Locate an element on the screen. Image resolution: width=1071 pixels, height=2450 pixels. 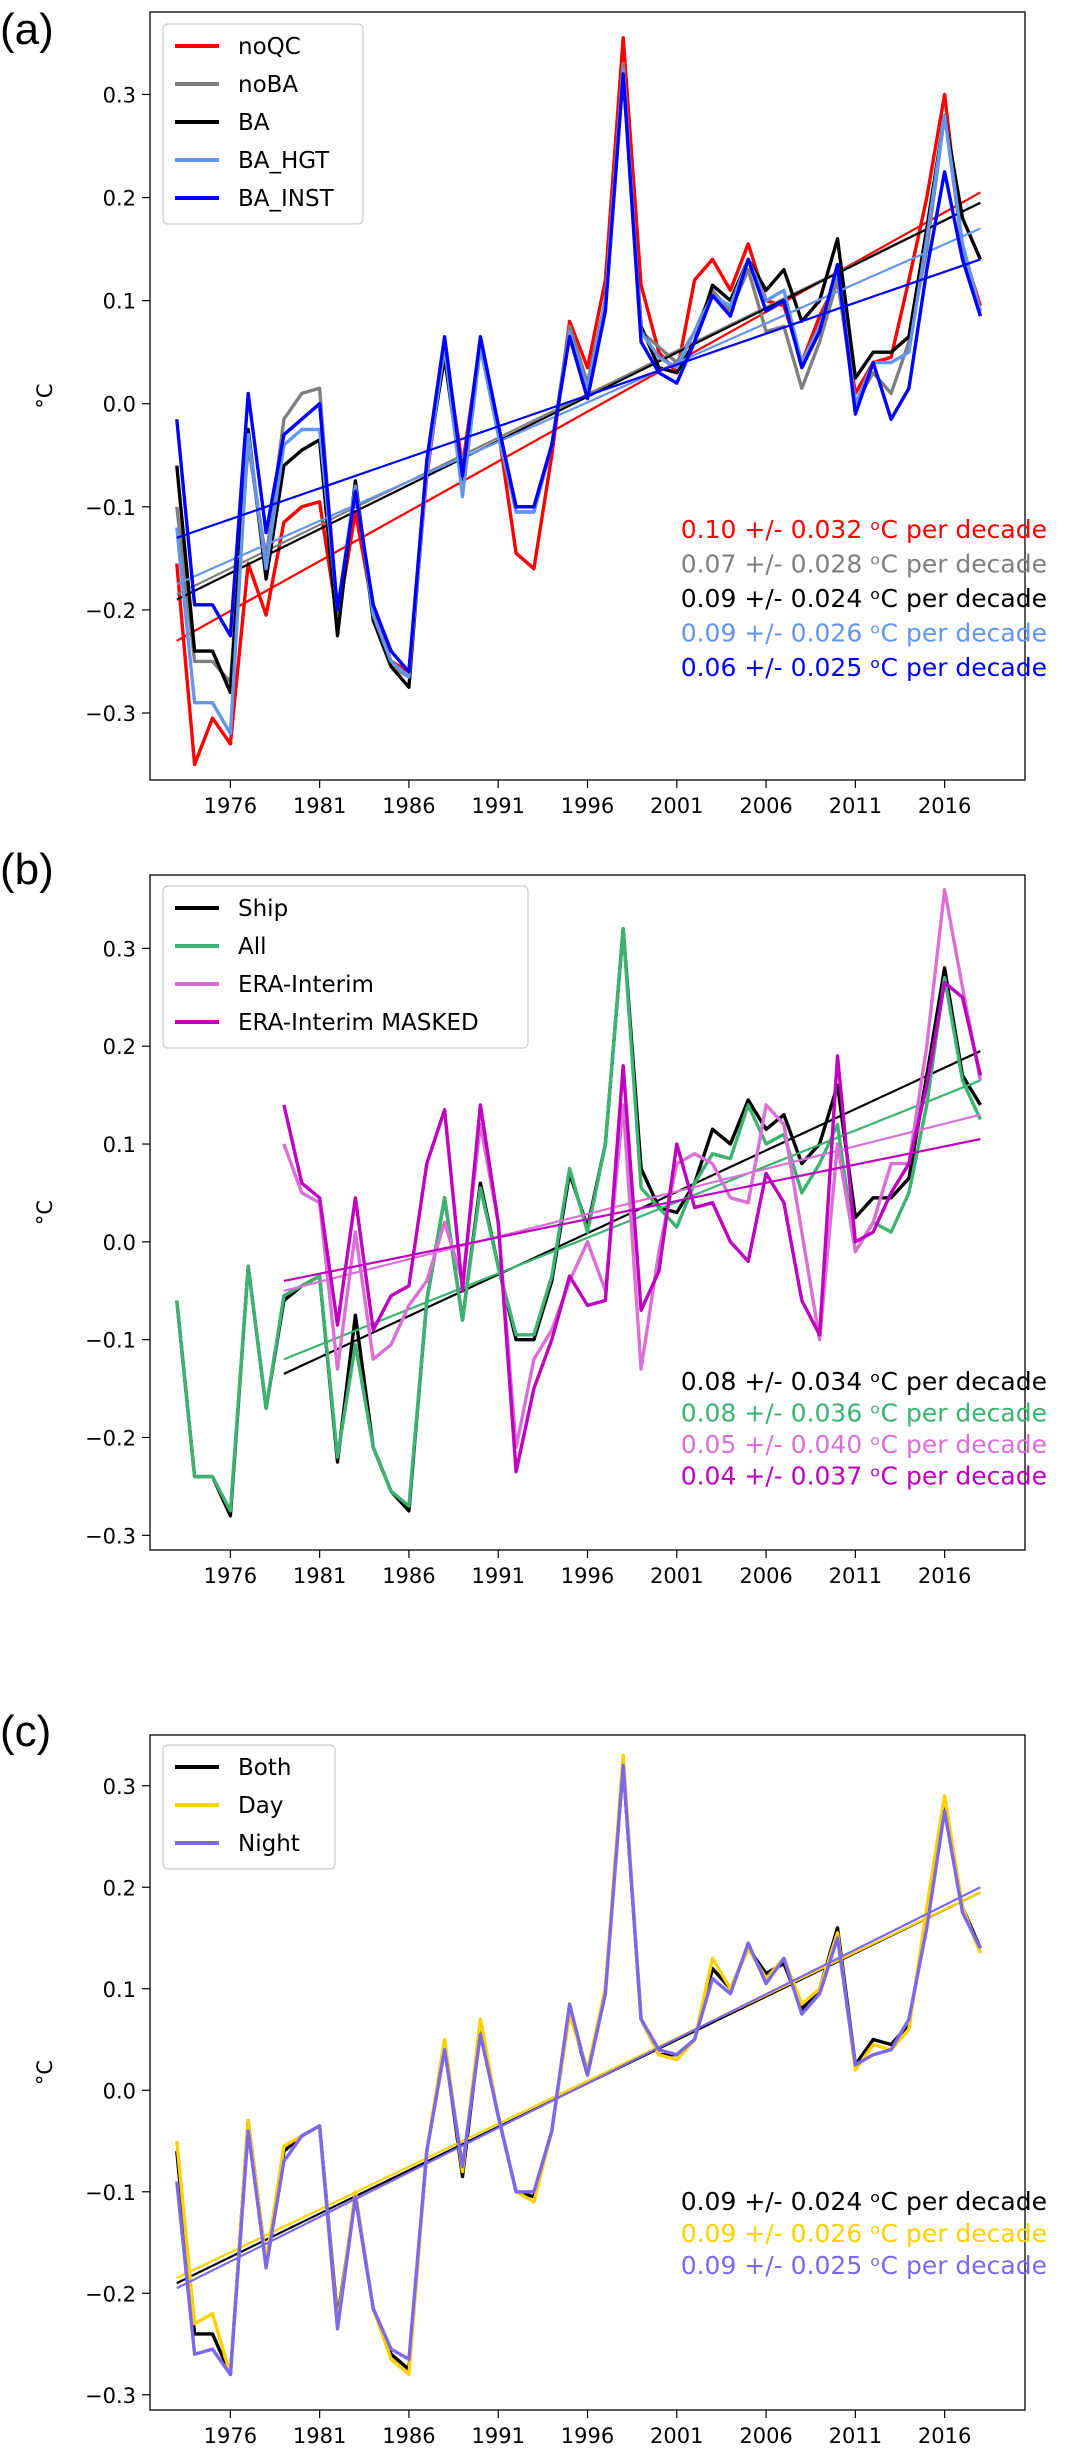
trend-annotation: 0.07 +/- 0.028 ᵒC per decade is located at coordinates (864, 564).